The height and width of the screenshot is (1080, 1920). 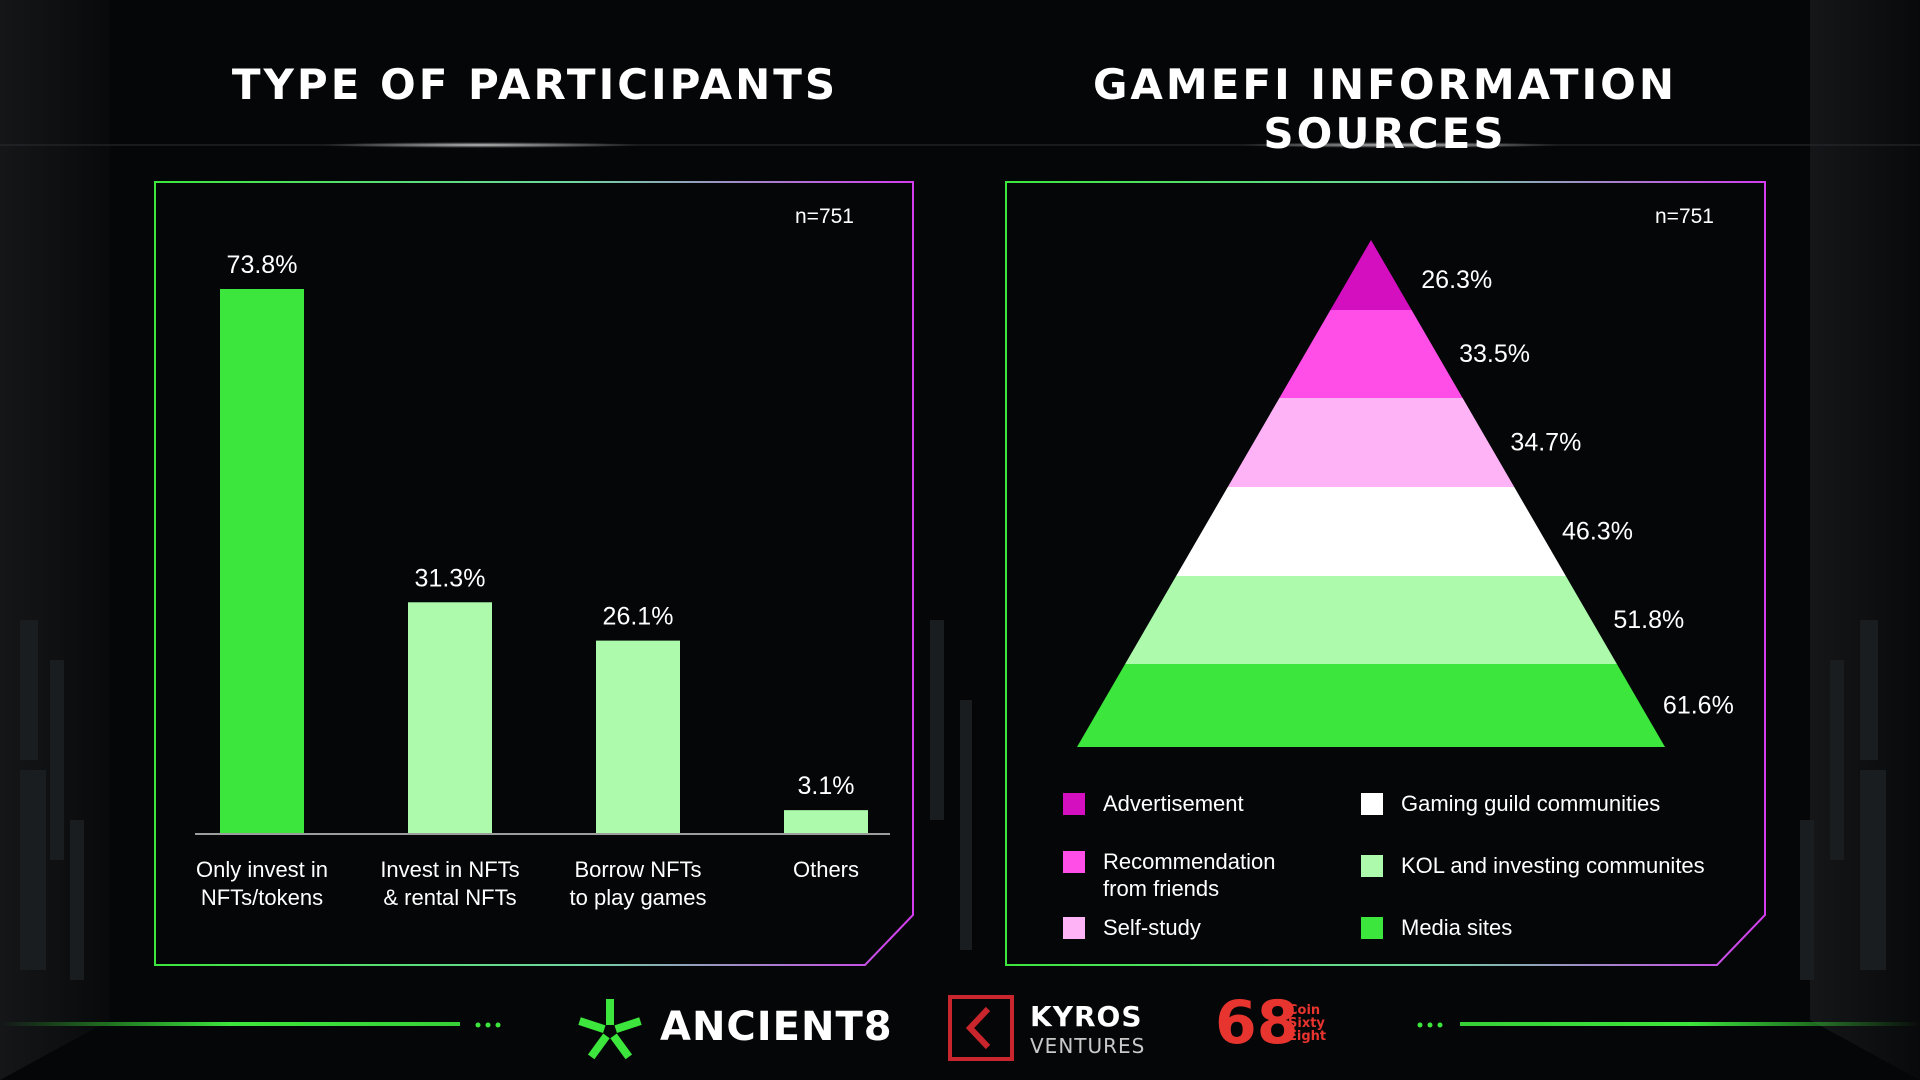 I want to click on legend-item: Advertisement, so click(x=1153, y=803).